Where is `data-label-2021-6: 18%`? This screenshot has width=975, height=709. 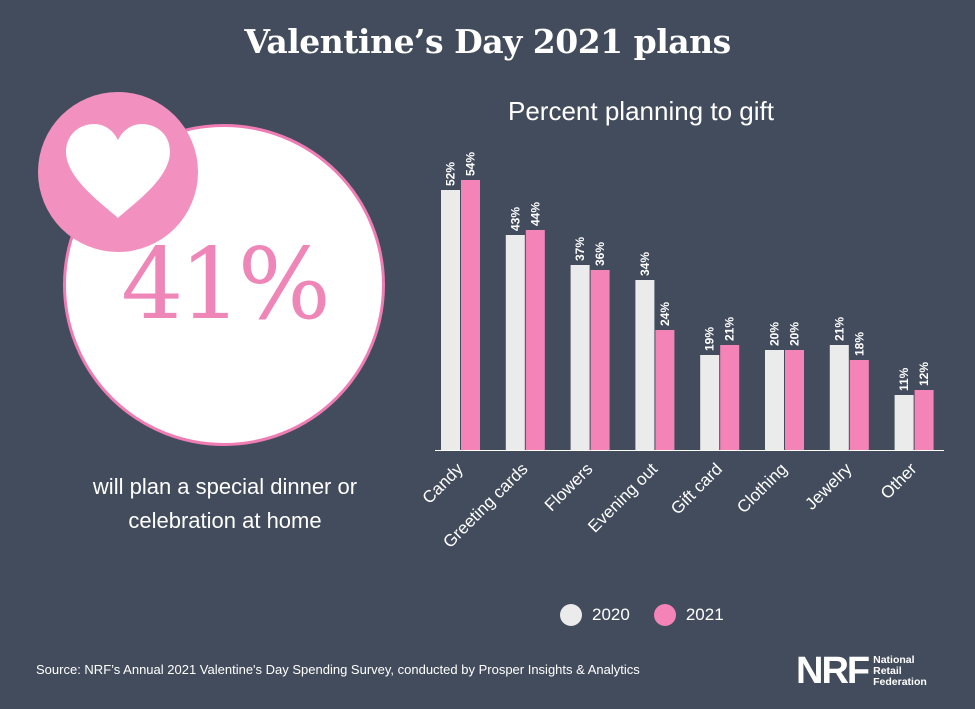 data-label-2021-6: 18% is located at coordinates (859, 344).